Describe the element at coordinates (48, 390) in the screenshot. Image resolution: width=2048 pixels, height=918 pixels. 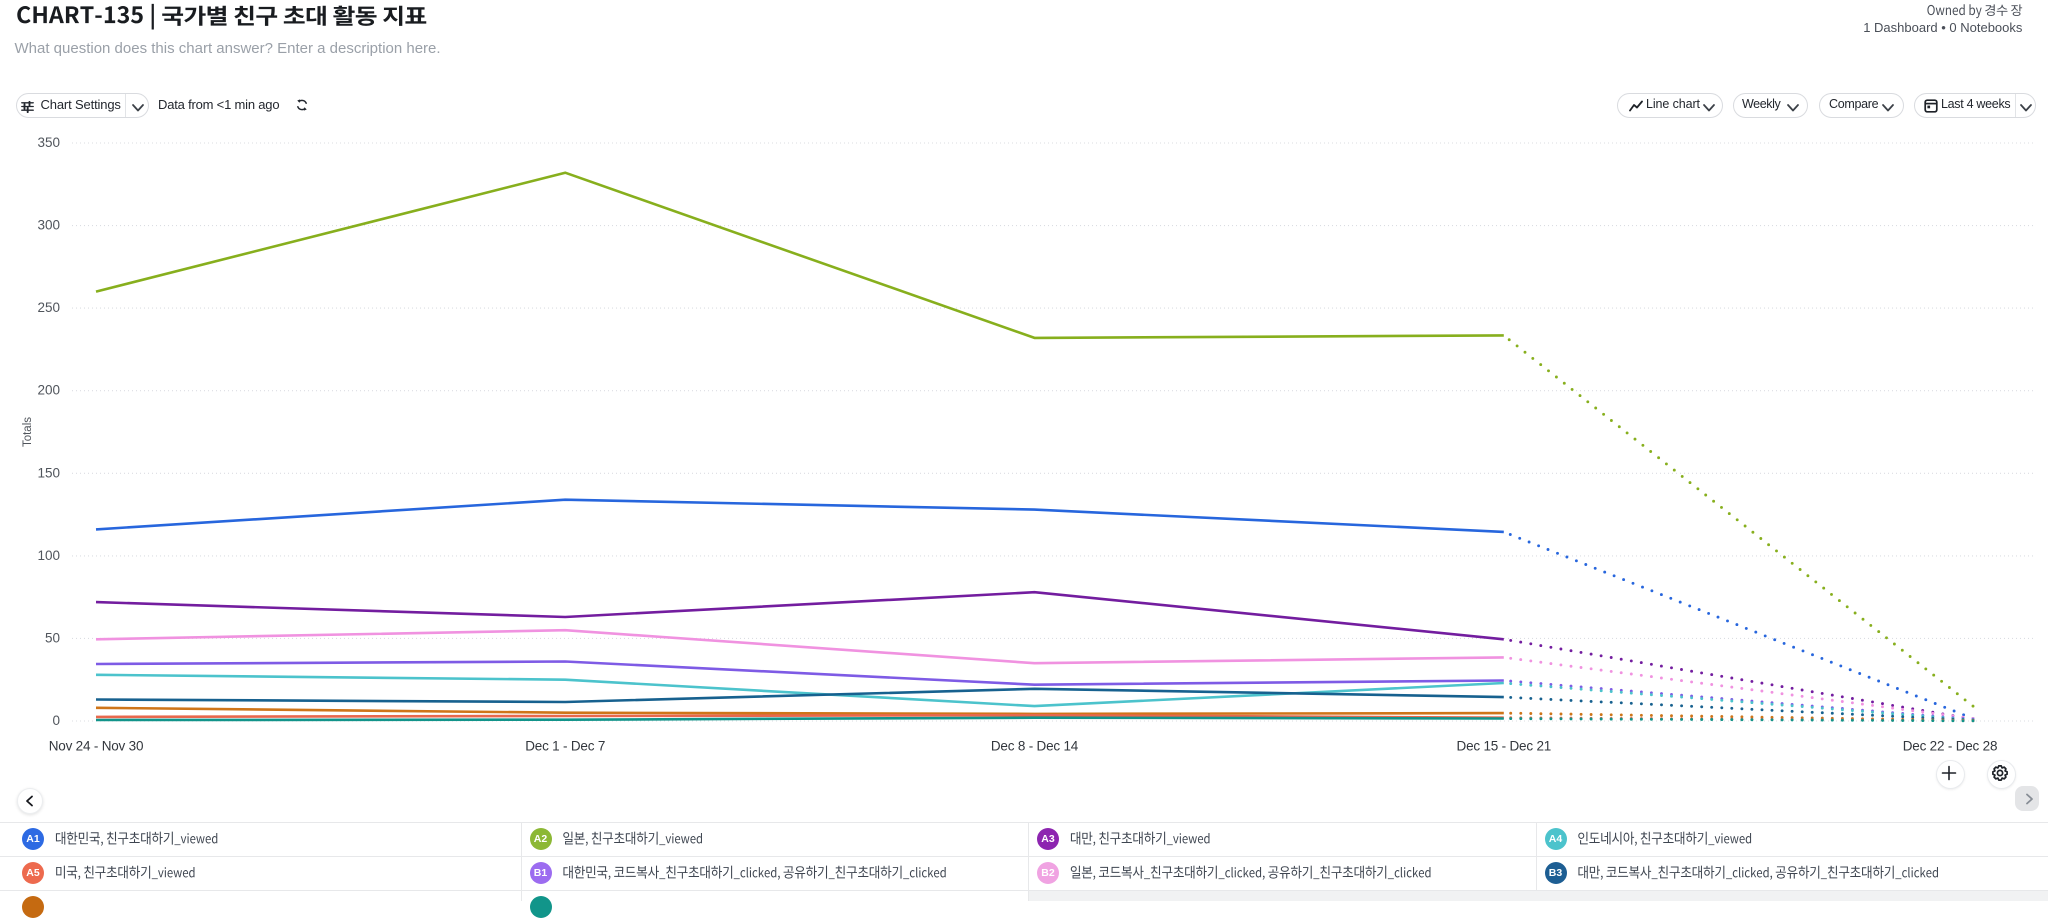
I see `svg-text: 200` at that location.